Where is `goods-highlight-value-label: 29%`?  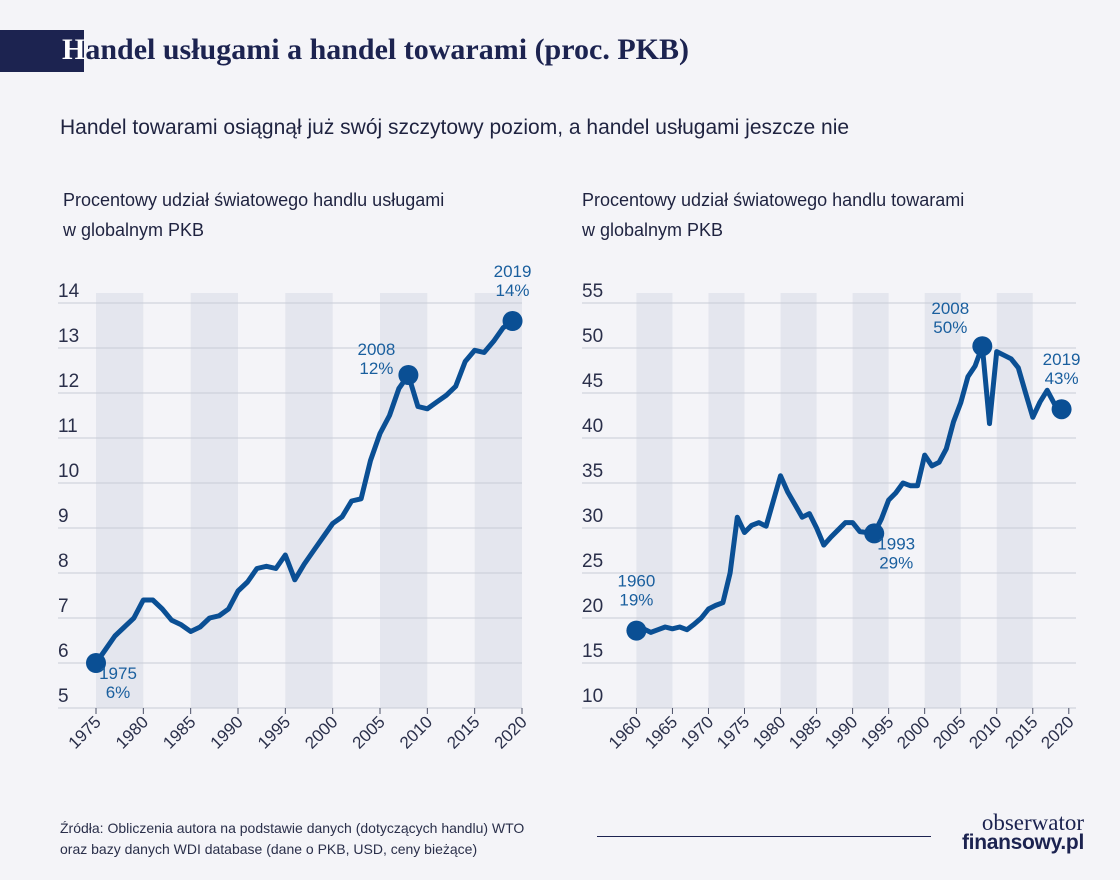
goods-highlight-value-label: 29% is located at coordinates (896, 562).